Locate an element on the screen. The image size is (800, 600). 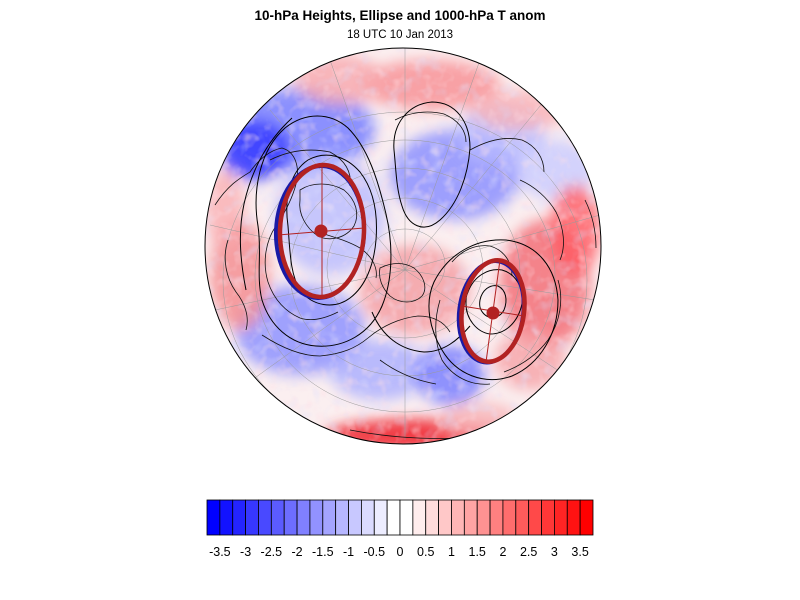
colorbar-tick-label: 0 is located at coordinates (400, 552).